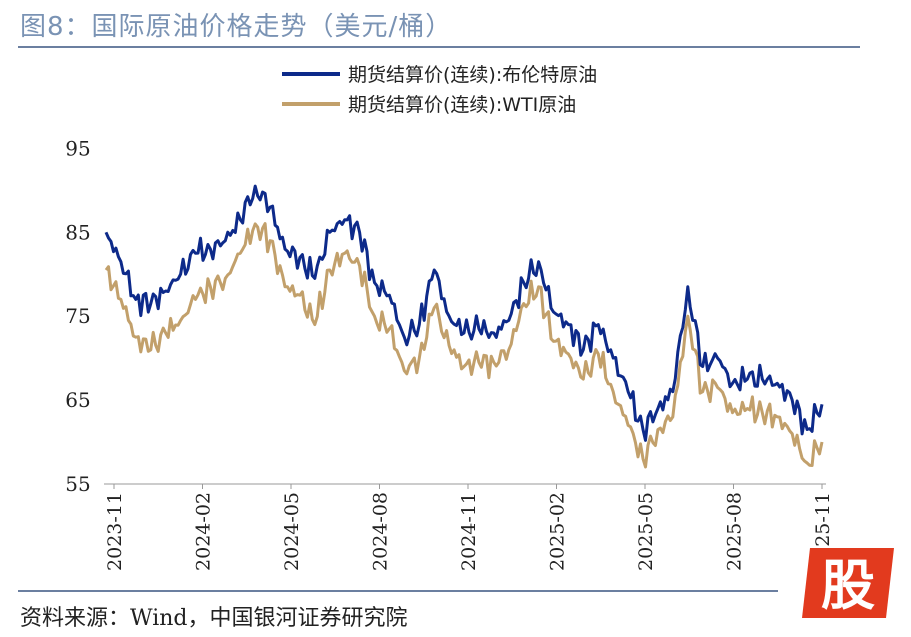  What do you see at coordinates (77, 400) in the screenshot?
I see `y-tick-label: 65` at bounding box center [77, 400].